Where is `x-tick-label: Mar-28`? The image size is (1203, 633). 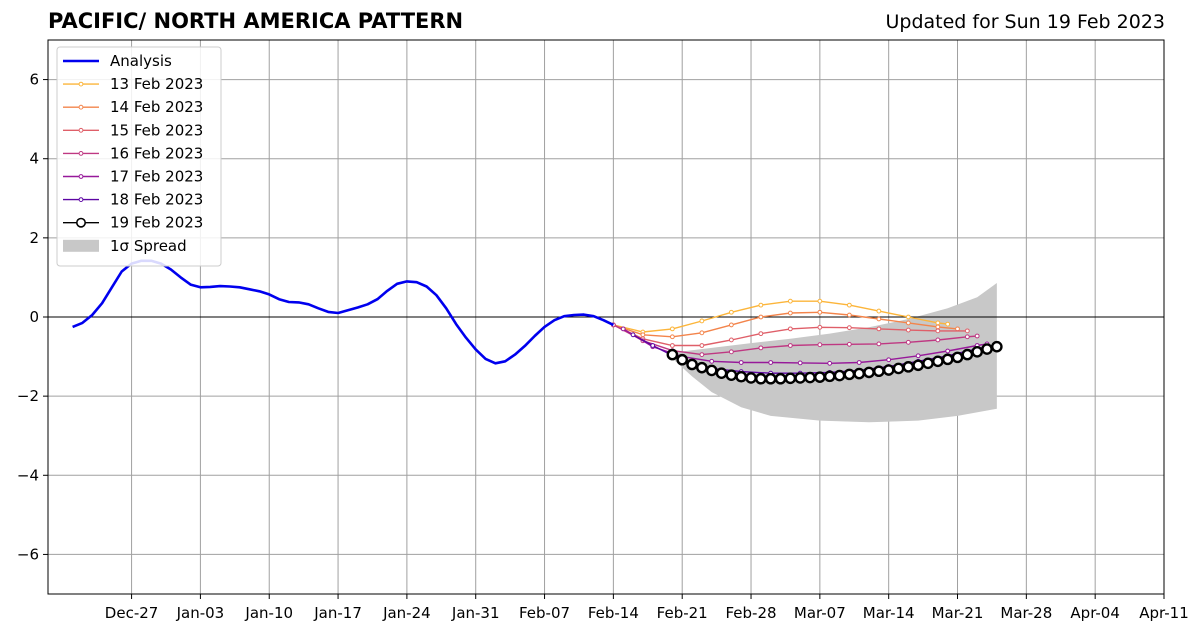
x-tick-label: Mar-28 is located at coordinates (1026, 613).